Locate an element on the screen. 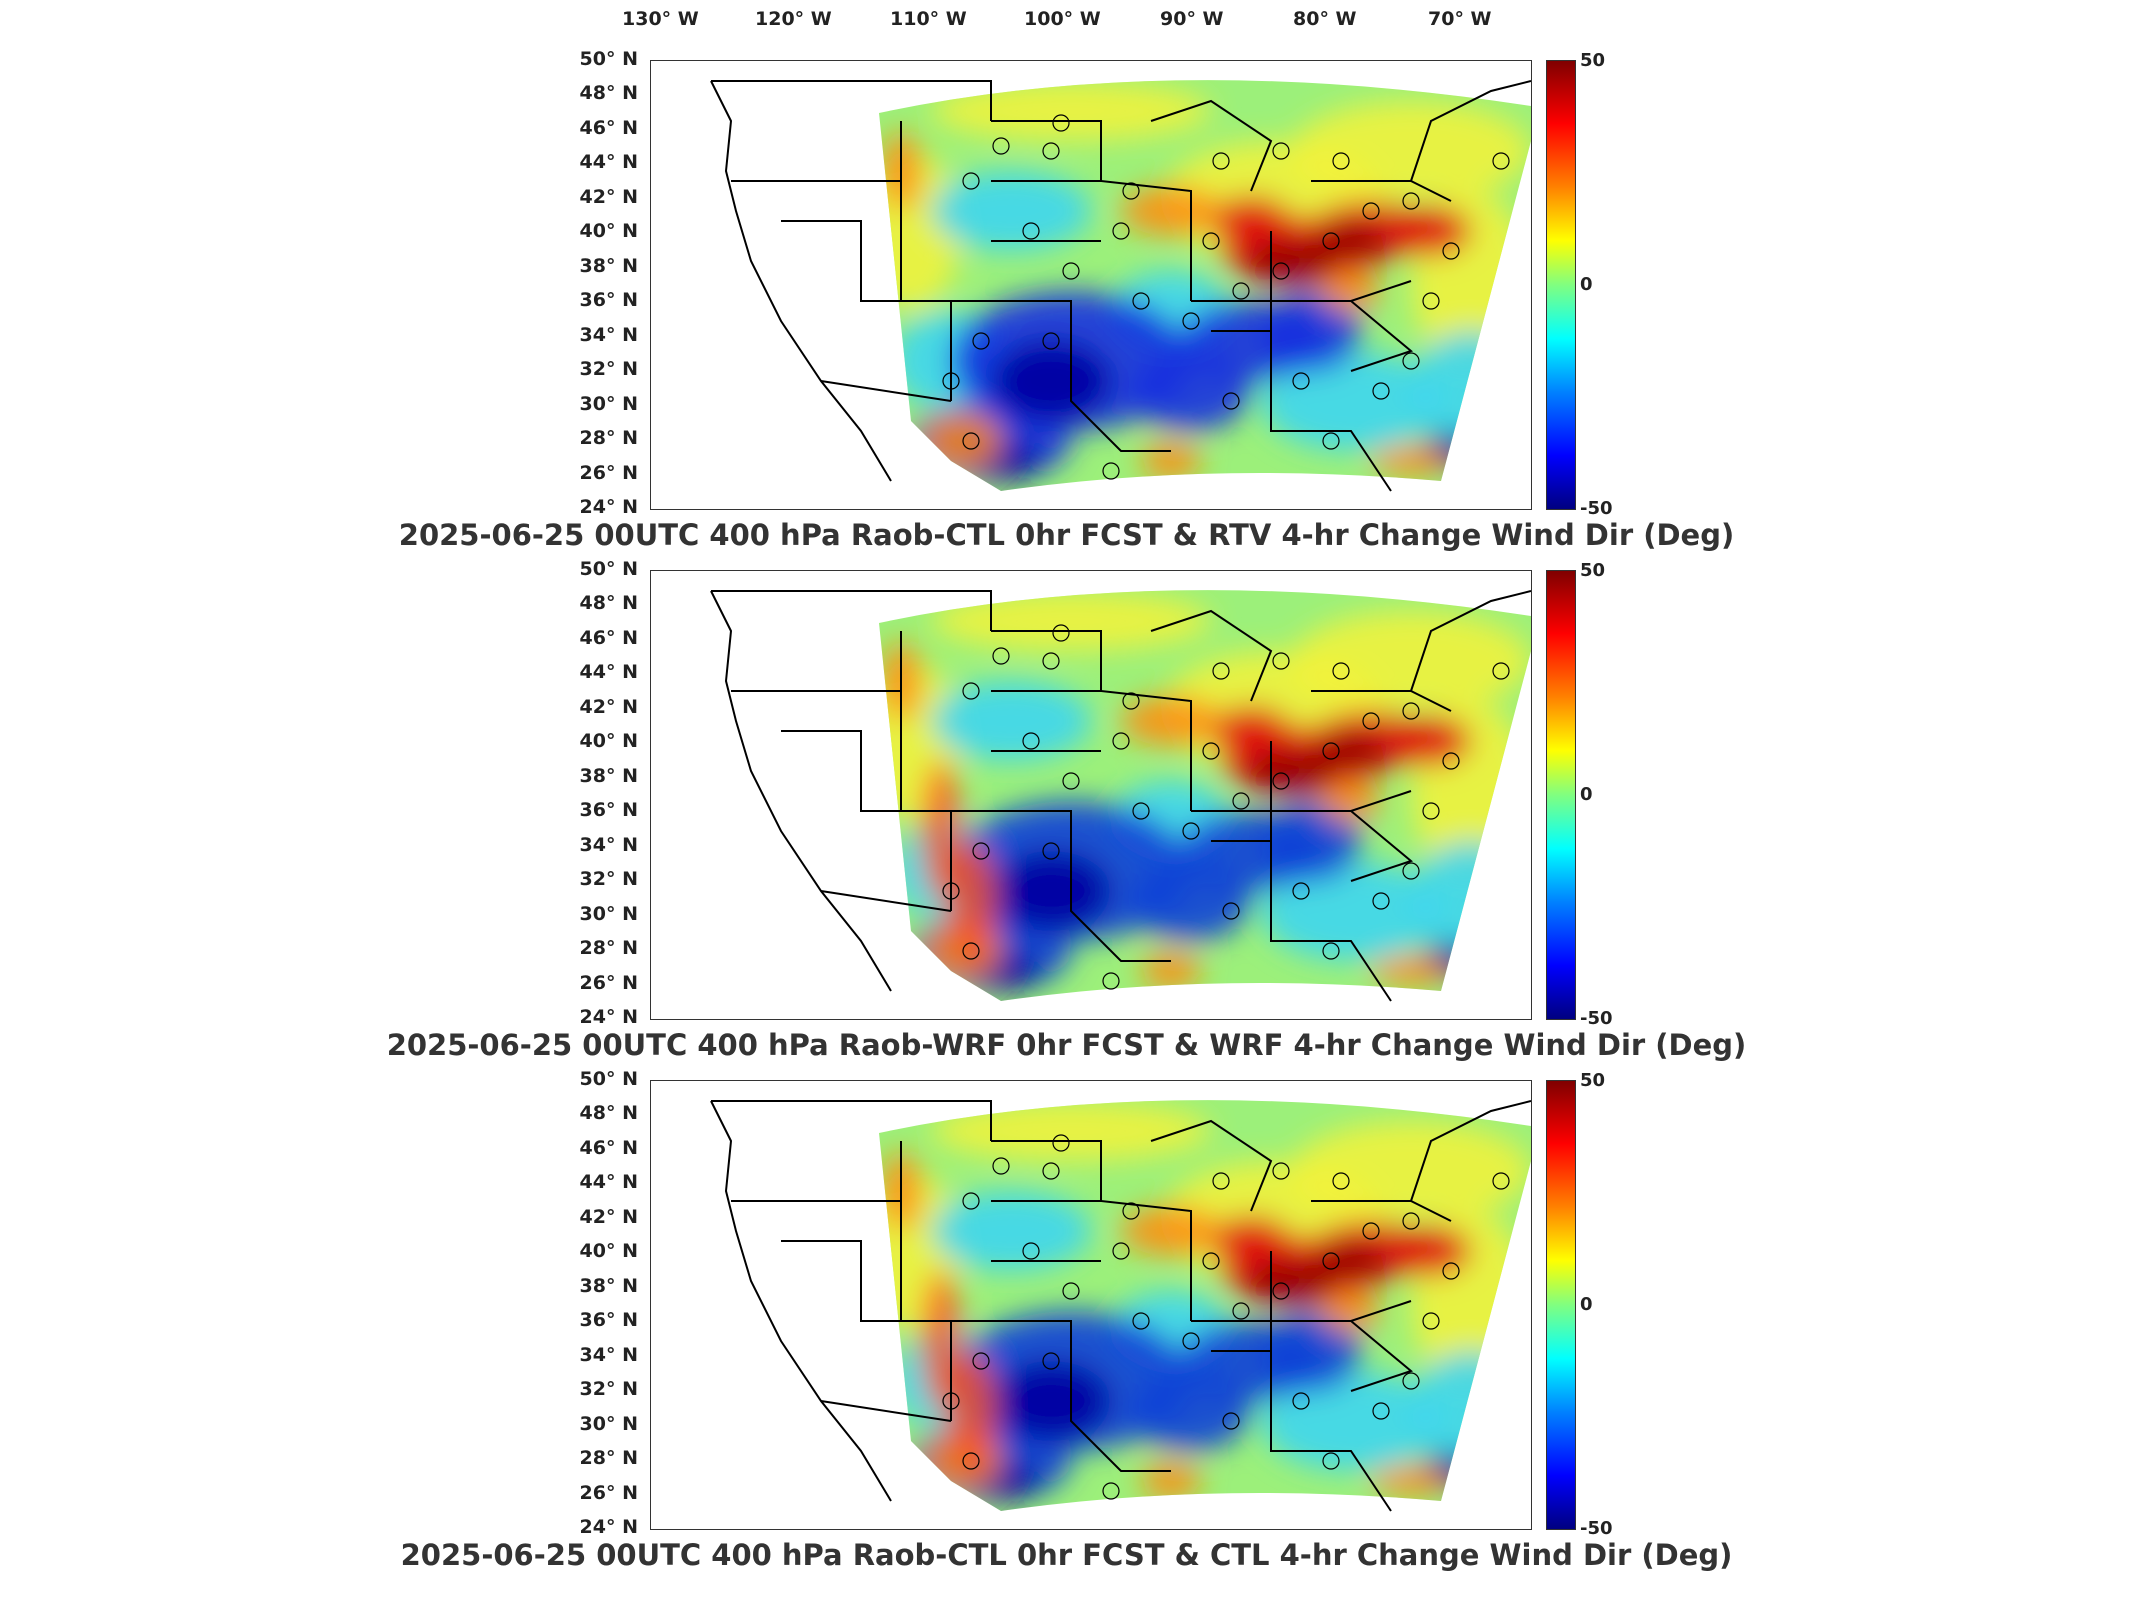 Image resolution: width=2133 pixels, height=1600 pixels. latitude-label: 50° N is located at coordinates (608, 59).